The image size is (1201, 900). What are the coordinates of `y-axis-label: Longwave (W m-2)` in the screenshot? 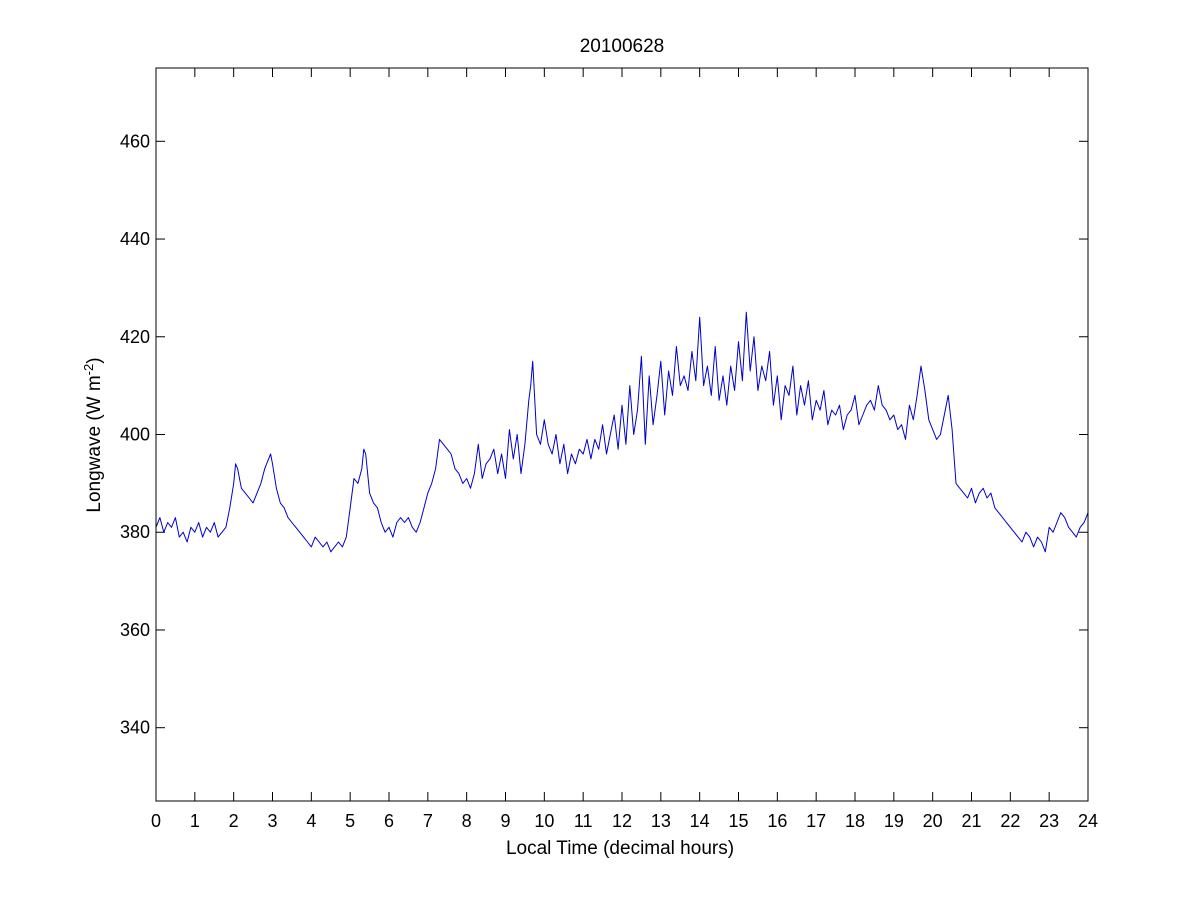 It's located at (93, 434).